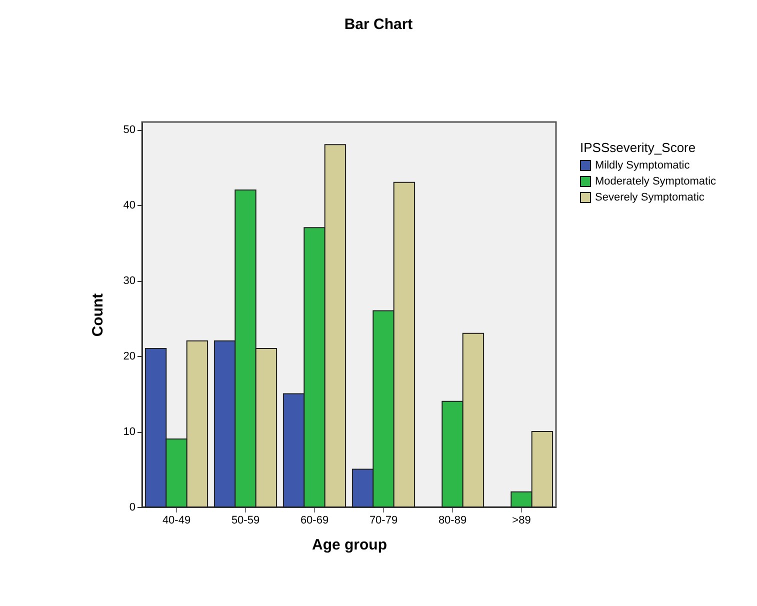 Image resolution: width=757 pixels, height=606 pixels. I want to click on x-axis-title: Age group, so click(349, 545).